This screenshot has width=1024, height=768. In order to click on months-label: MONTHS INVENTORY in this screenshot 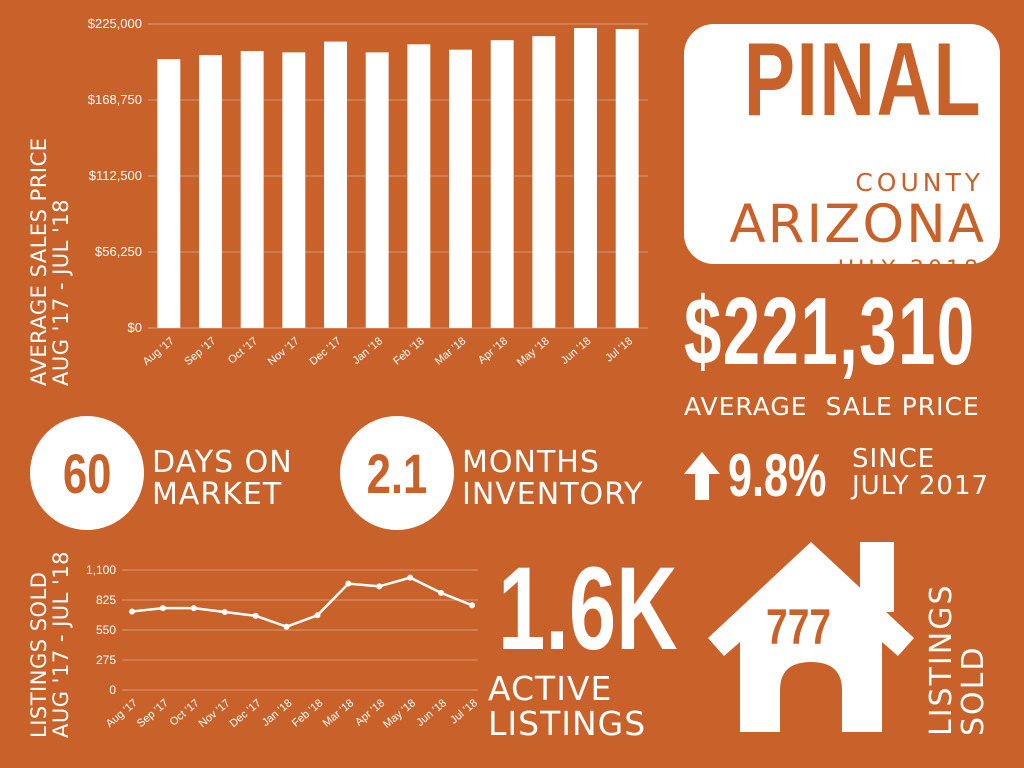, I will do `click(552, 478)`.